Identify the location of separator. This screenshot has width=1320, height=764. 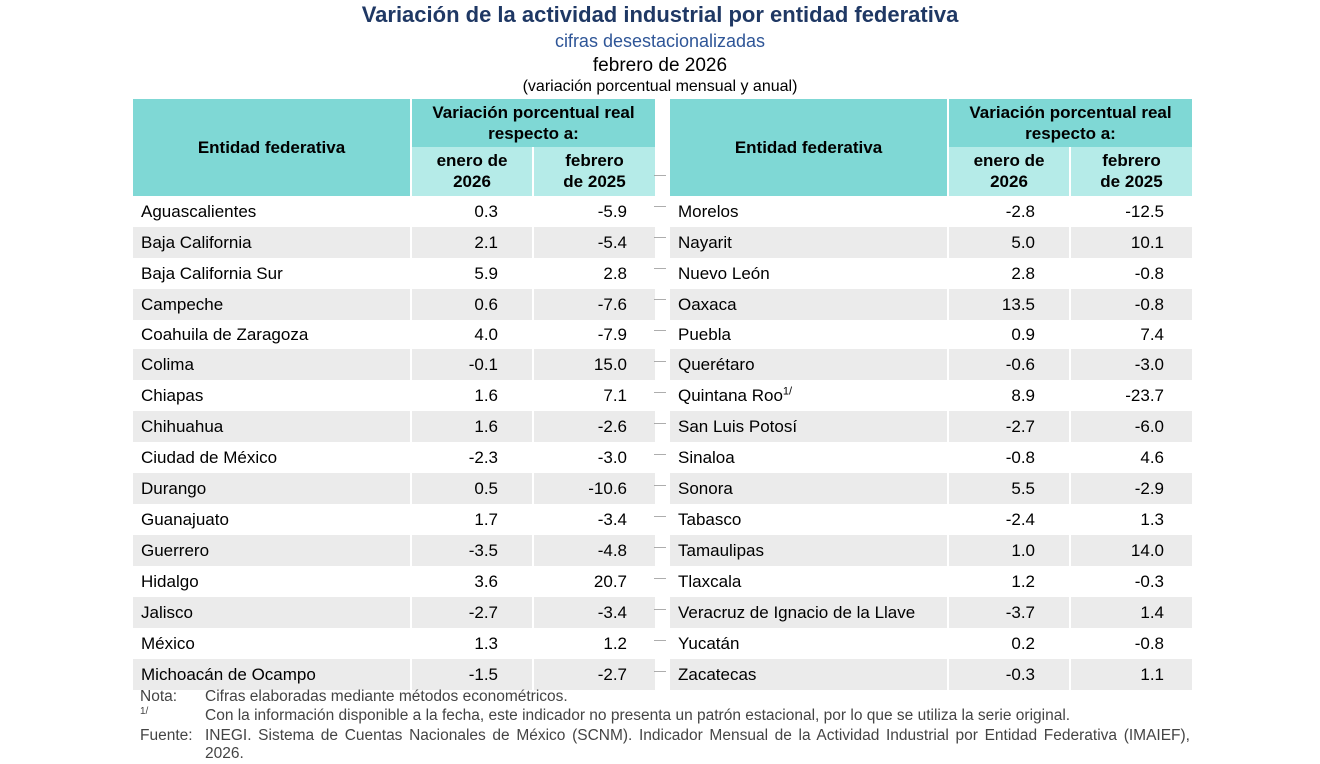
(660, 416).